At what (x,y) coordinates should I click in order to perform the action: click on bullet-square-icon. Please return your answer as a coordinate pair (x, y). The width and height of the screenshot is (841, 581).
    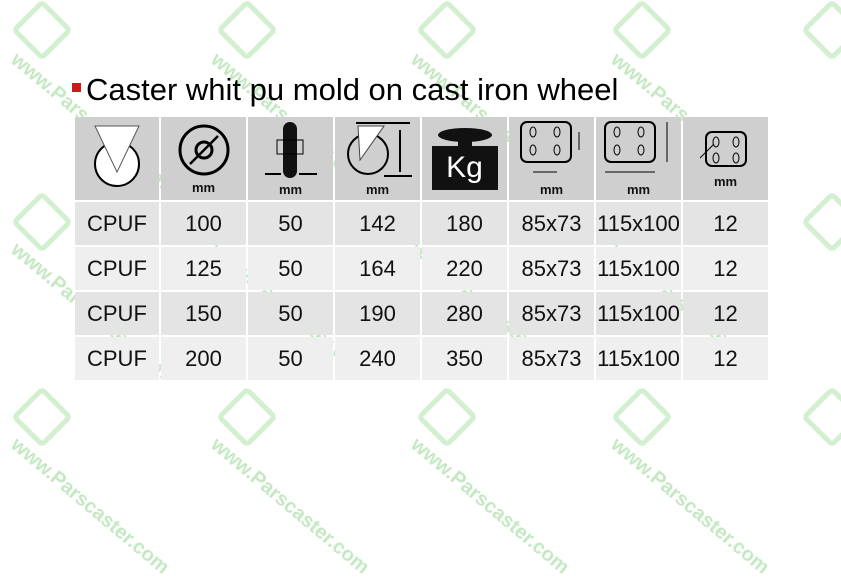
    Looking at the image, I should click on (76, 88).